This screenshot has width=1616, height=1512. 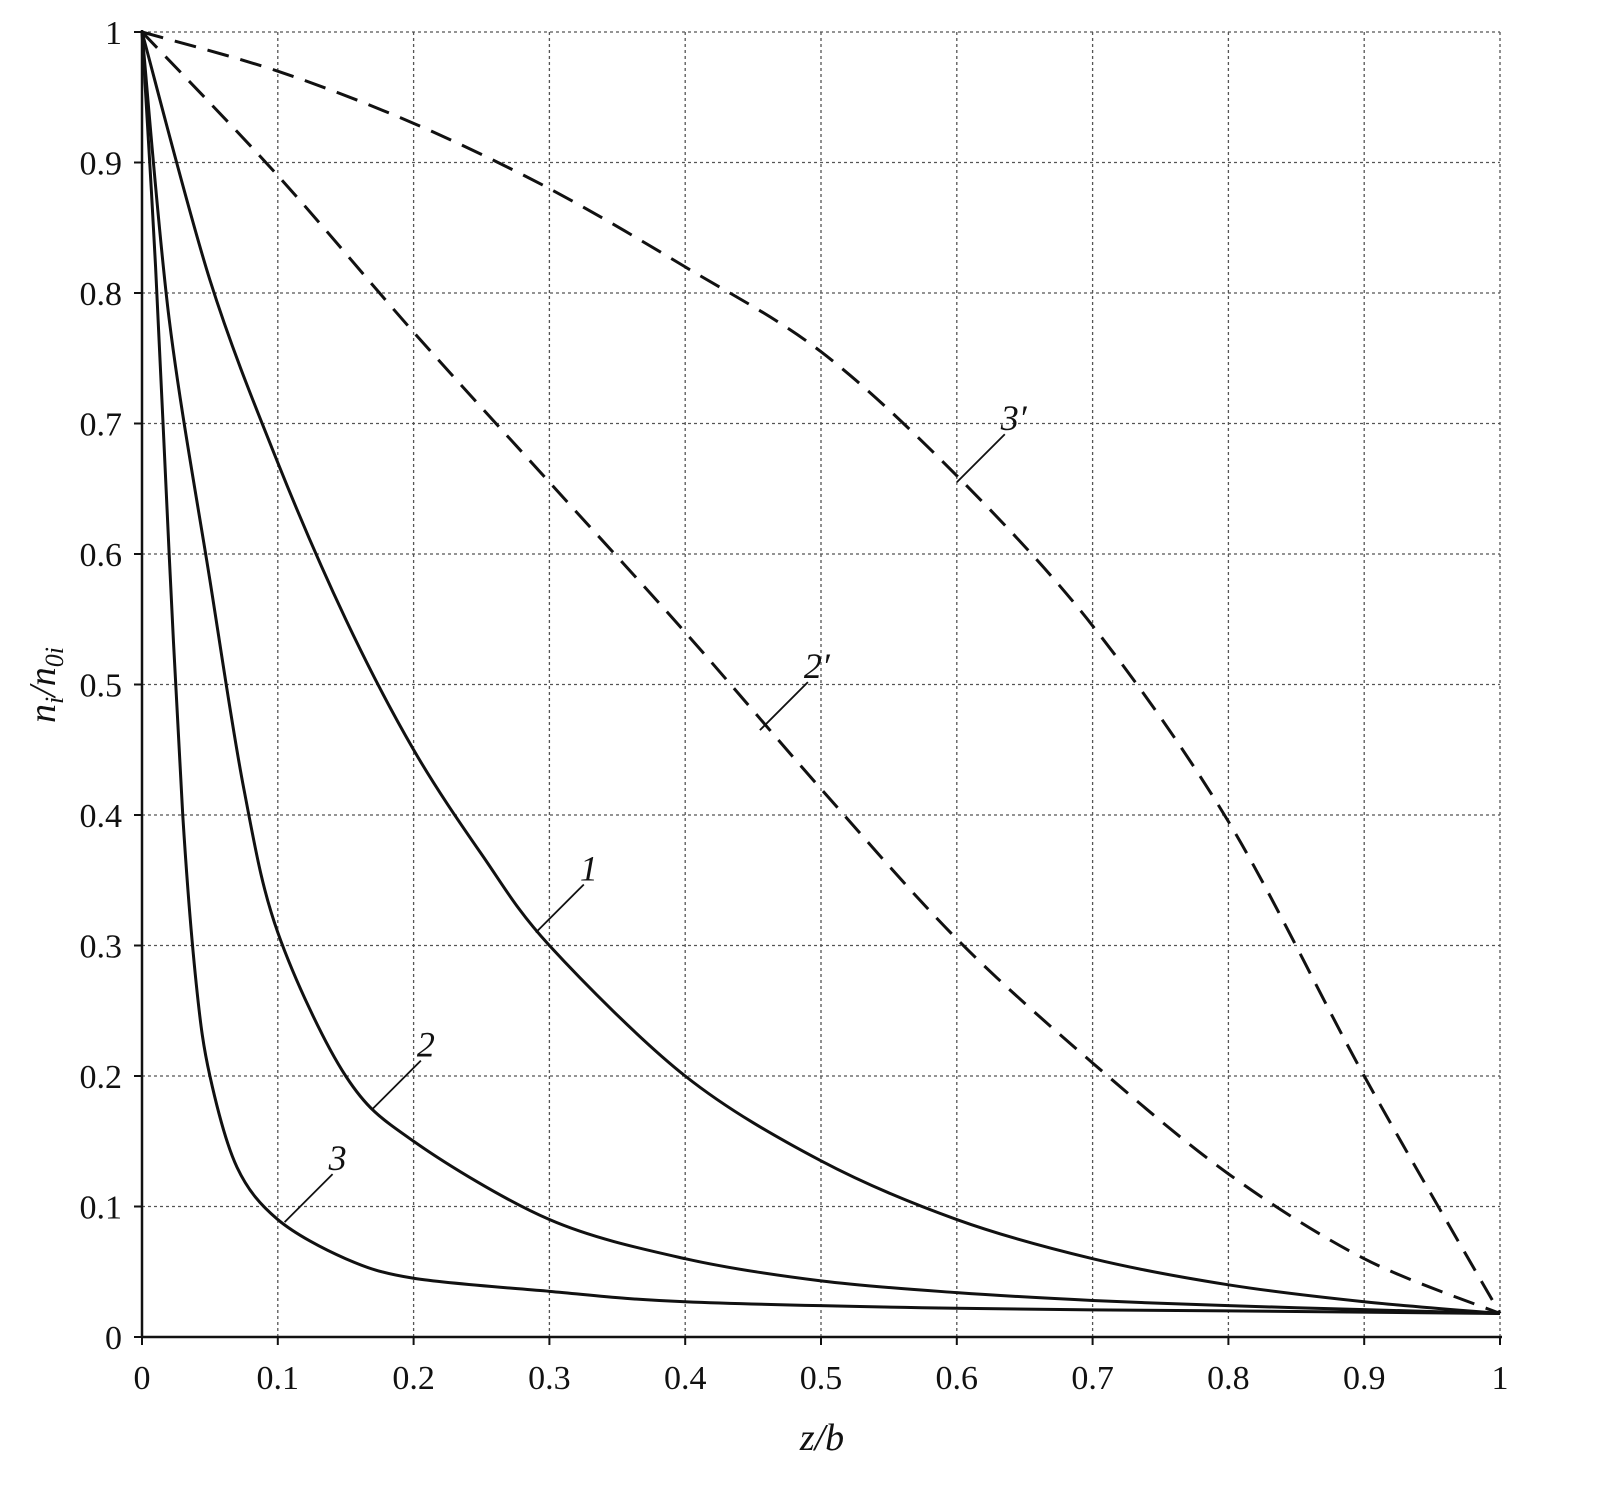 I want to click on curve-label: 3′, so click(x=1014, y=418).